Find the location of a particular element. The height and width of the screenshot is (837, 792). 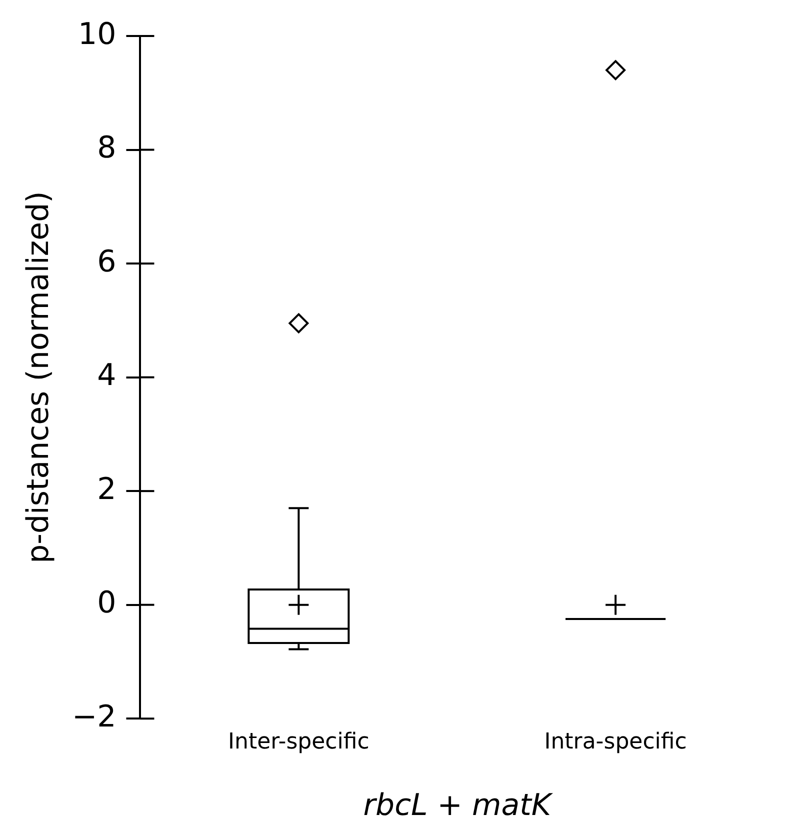

y-axis-title: p-distances (normalized) is located at coordinates (38, 377).